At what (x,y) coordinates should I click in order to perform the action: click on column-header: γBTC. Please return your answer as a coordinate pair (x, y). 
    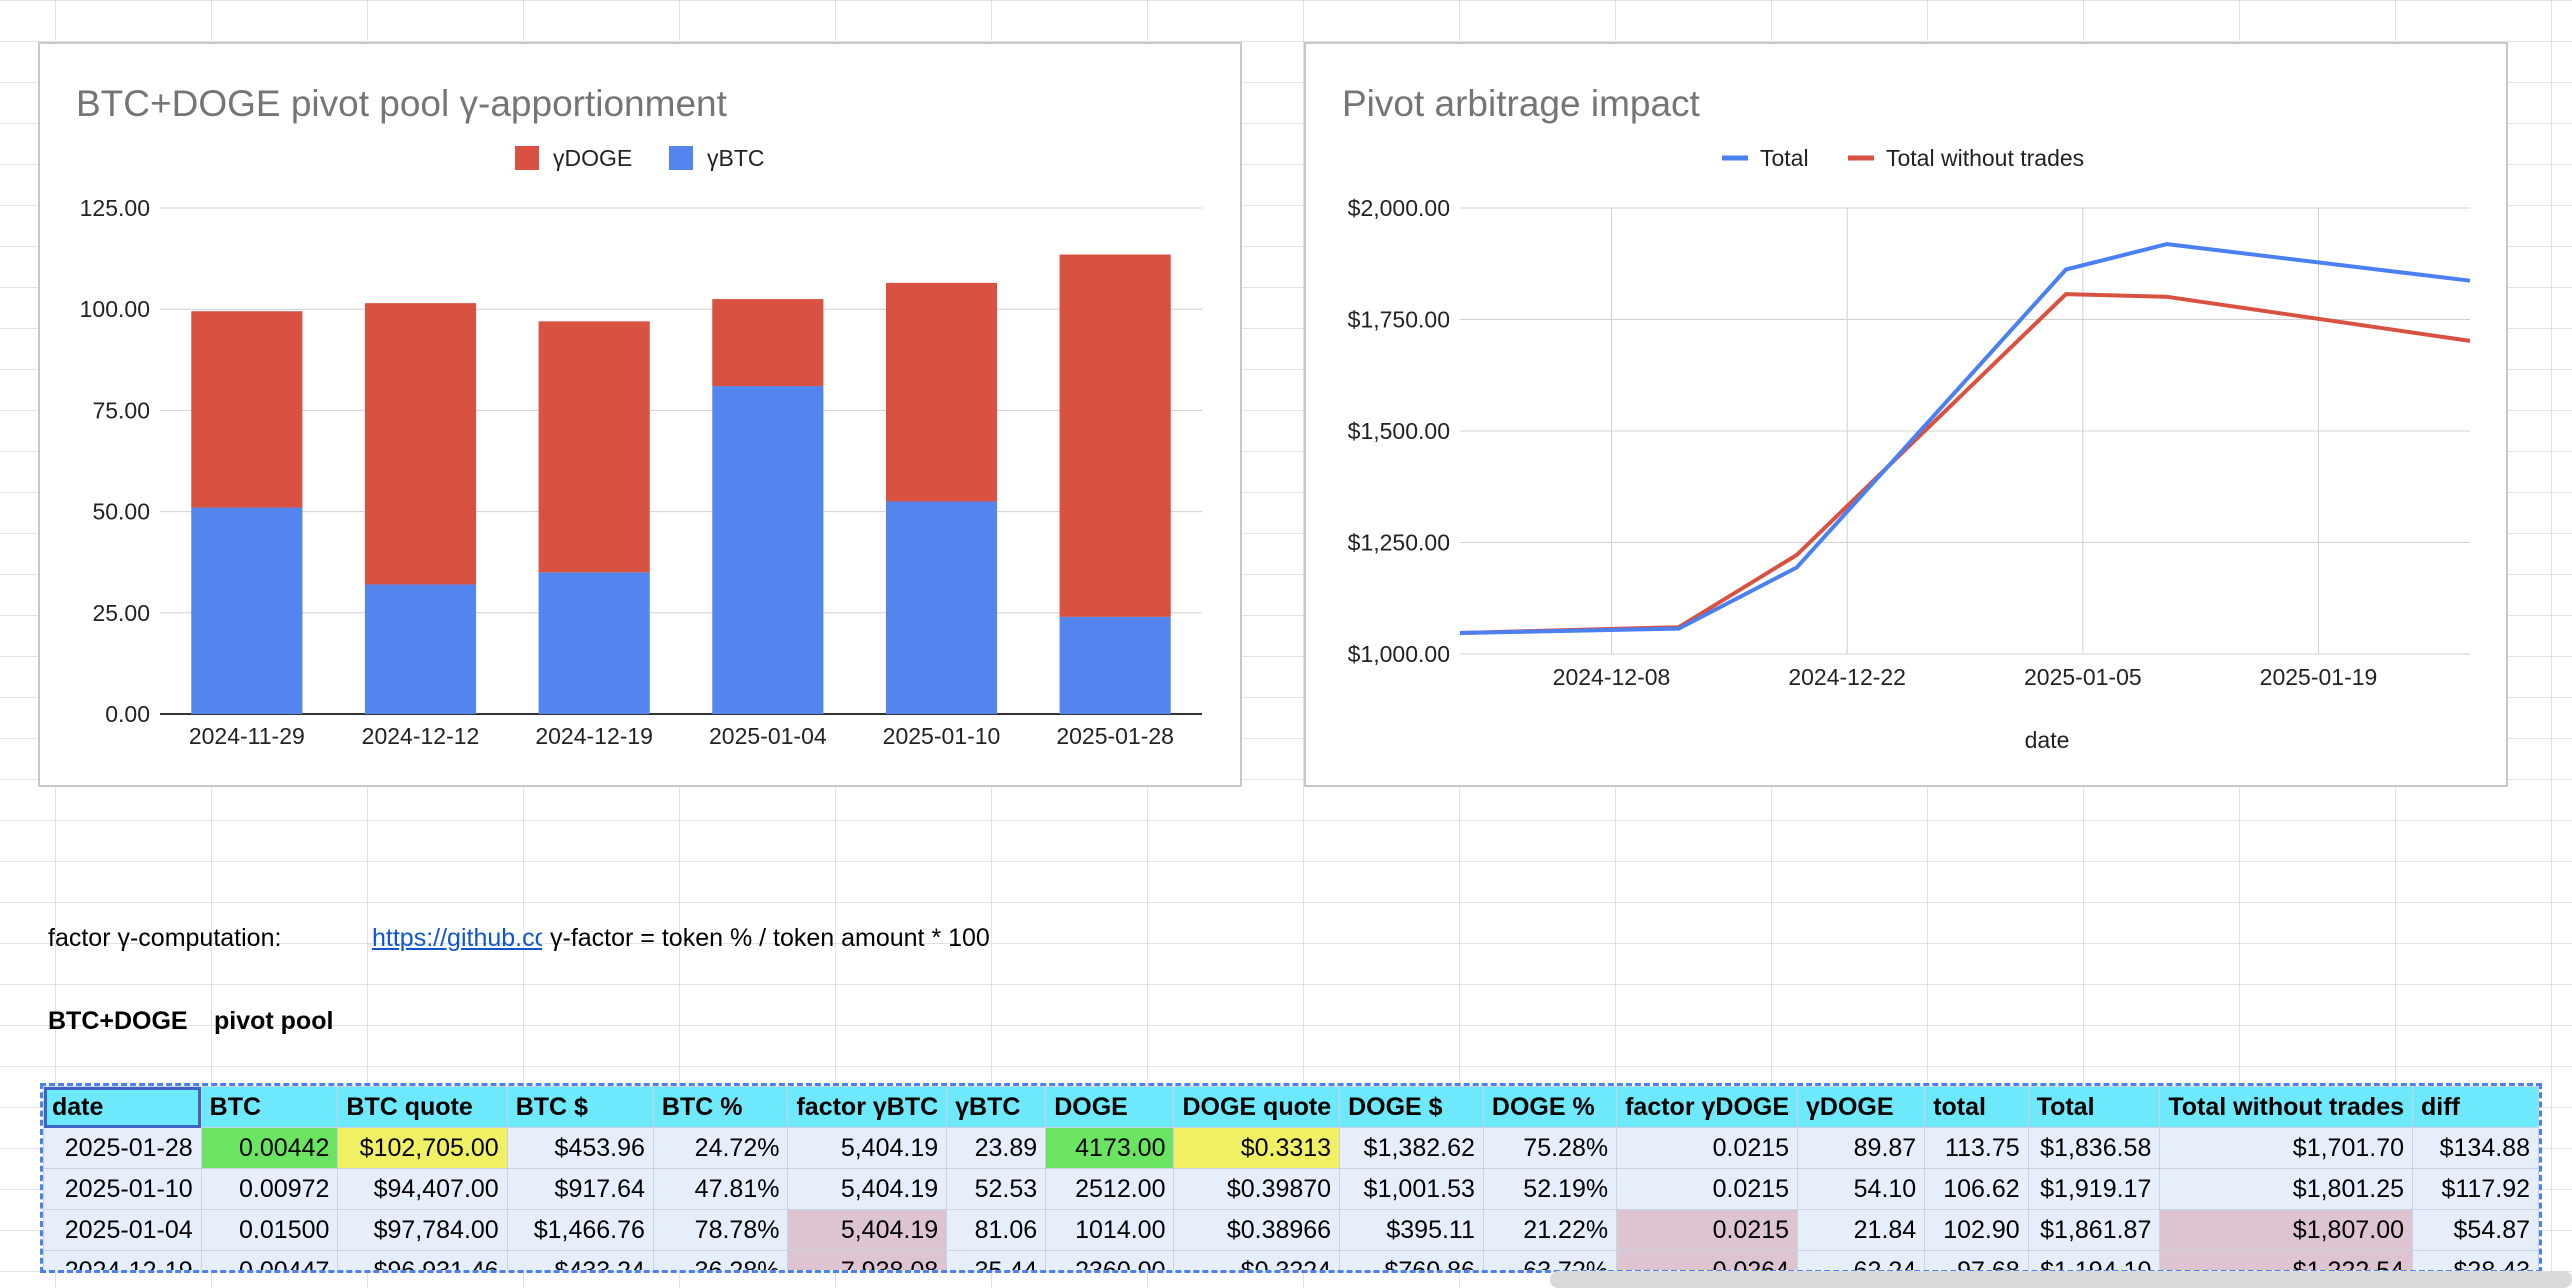
    Looking at the image, I should click on (996, 1107).